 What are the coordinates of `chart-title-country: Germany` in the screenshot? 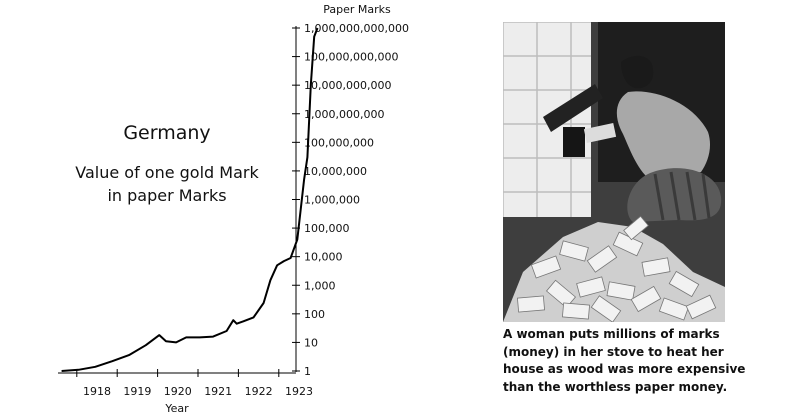 It's located at (166, 133).